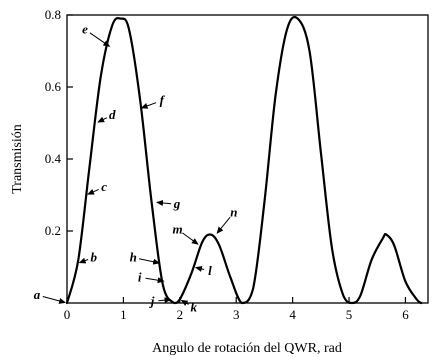 Image resolution: width=440 pixels, height=357 pixels. I want to click on annotation-label-n: n, so click(233, 212).